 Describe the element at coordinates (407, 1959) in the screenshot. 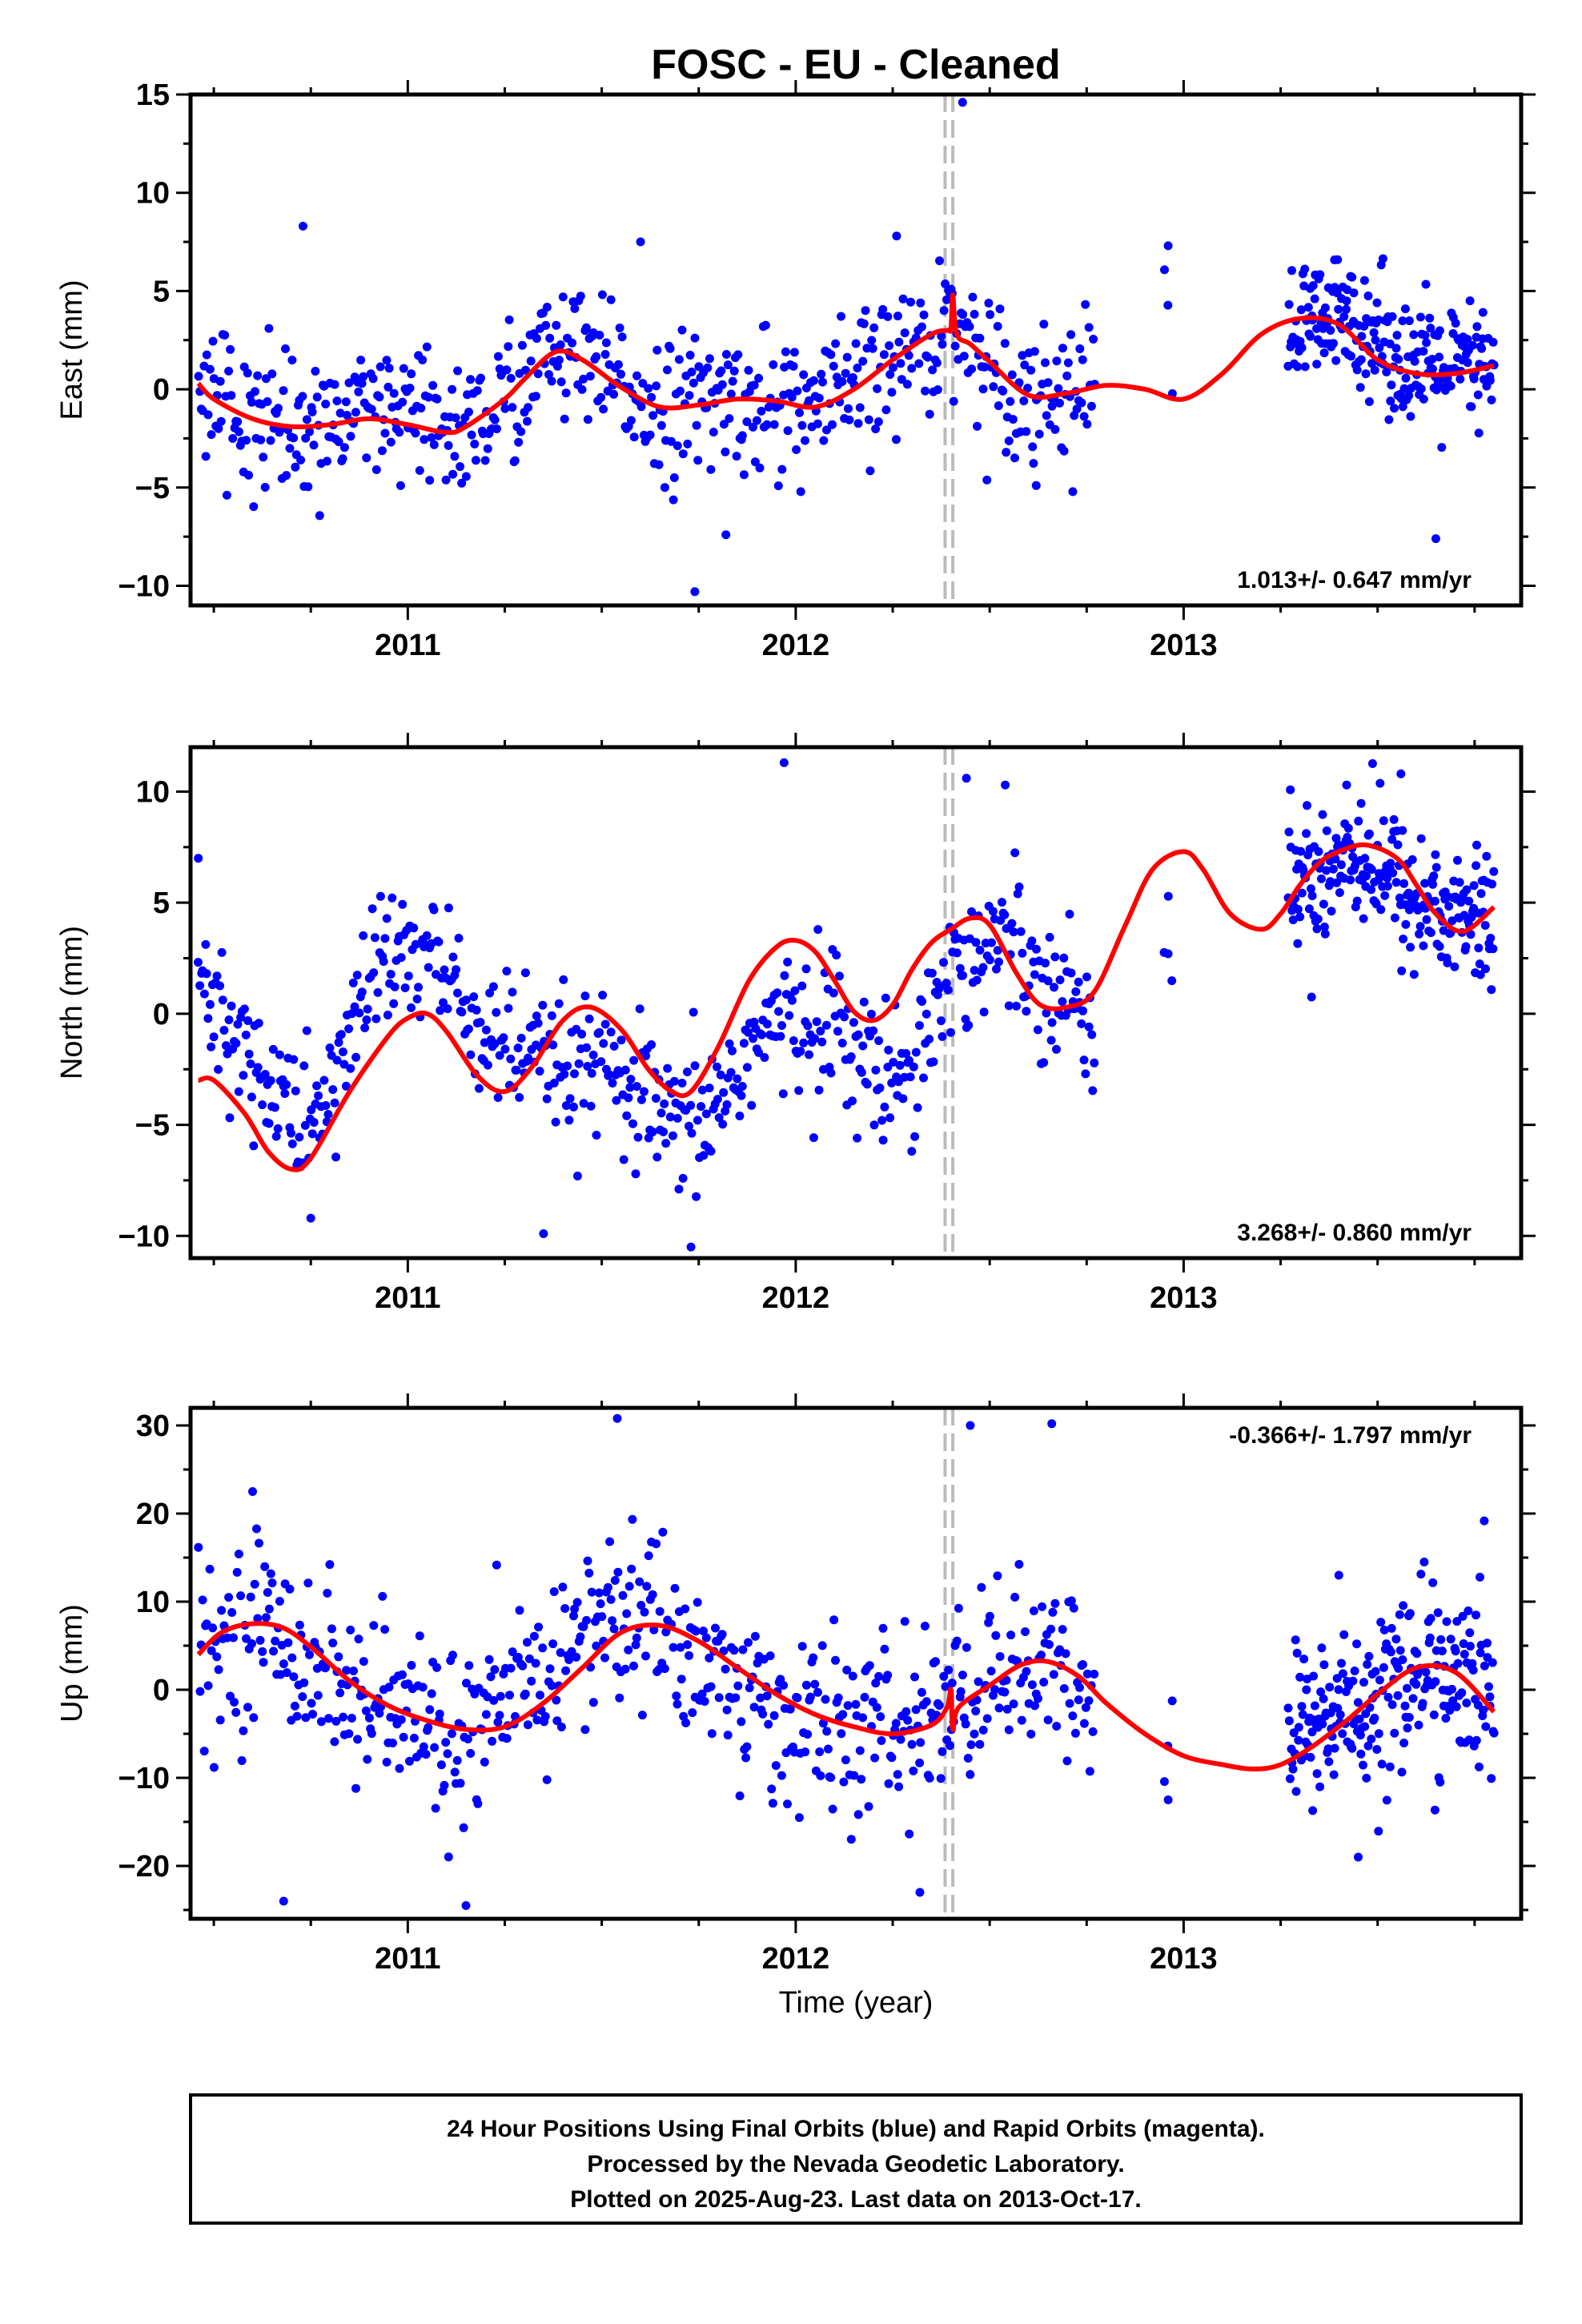

I see `x-tick-label: 2011` at that location.